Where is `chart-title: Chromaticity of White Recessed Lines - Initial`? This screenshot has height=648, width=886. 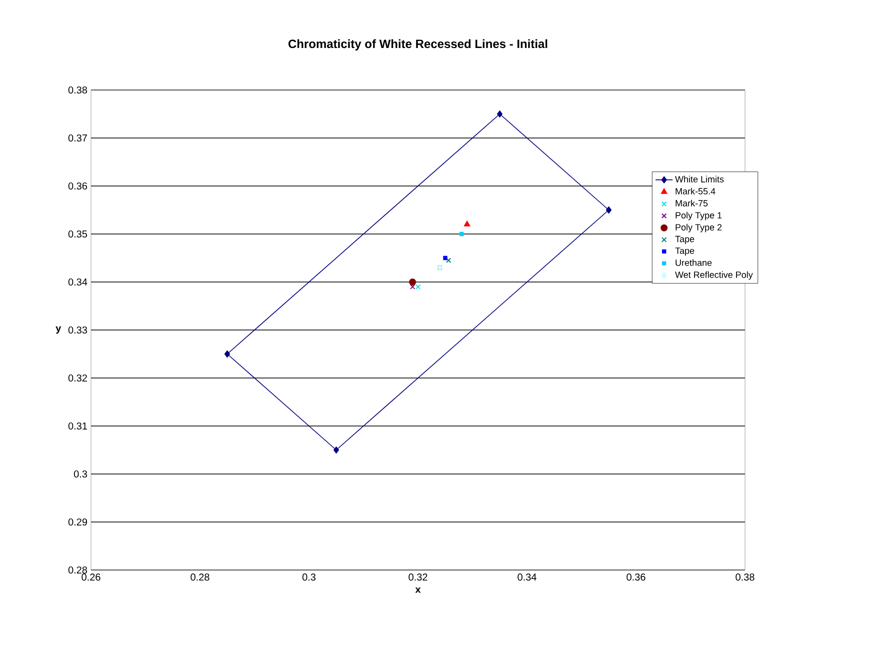 chart-title: Chromaticity of White Recessed Lines - Initial is located at coordinates (418, 44).